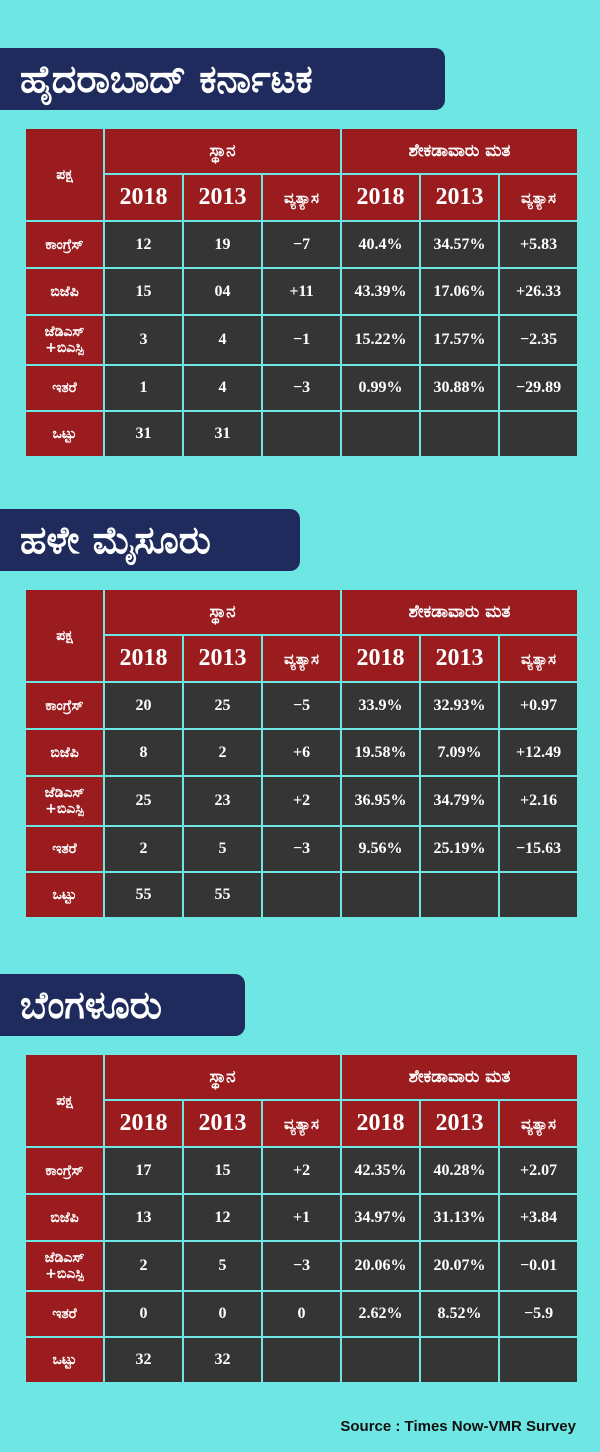 Image resolution: width=600 pixels, height=1452 pixels. Describe the element at coordinates (302, 1314) in the screenshot. I see `table-row: ಇತರೆ 0 0 0 2.62% 8.52% −5.9` at that location.